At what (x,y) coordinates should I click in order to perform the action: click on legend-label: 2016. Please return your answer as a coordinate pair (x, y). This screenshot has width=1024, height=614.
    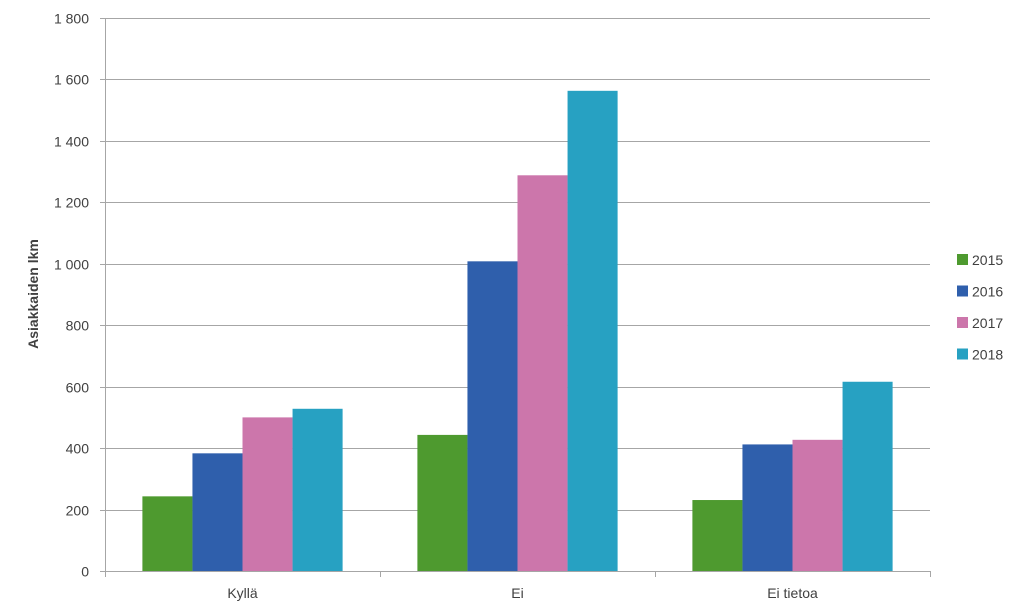
    Looking at the image, I should click on (987, 292).